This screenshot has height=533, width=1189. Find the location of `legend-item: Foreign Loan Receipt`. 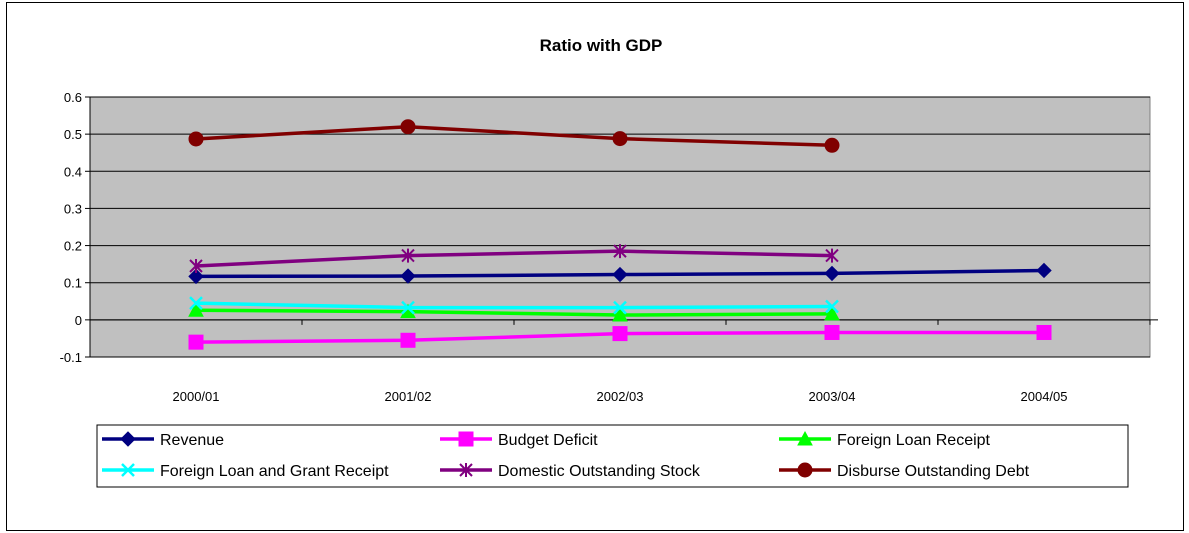

legend-item: Foreign Loan Receipt is located at coordinates (885, 439).